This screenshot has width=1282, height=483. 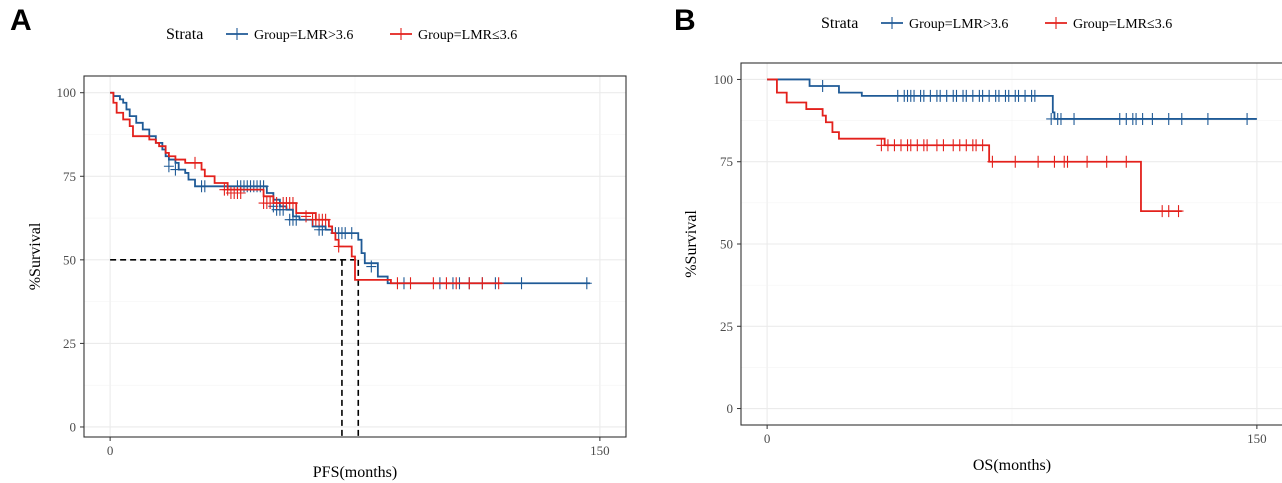 I want to click on x-axis-label: PFS(months), so click(x=355, y=472).